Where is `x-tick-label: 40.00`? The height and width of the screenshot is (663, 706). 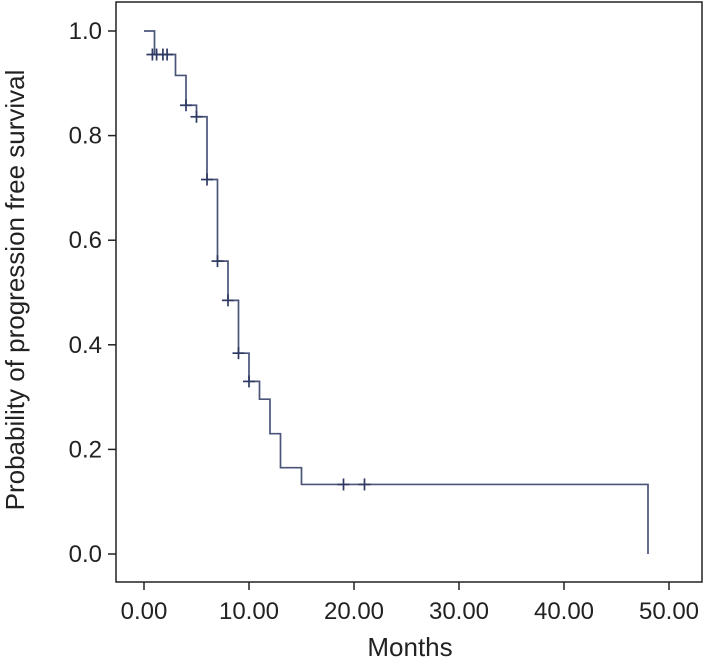
x-tick-label: 40.00 is located at coordinates (564, 611).